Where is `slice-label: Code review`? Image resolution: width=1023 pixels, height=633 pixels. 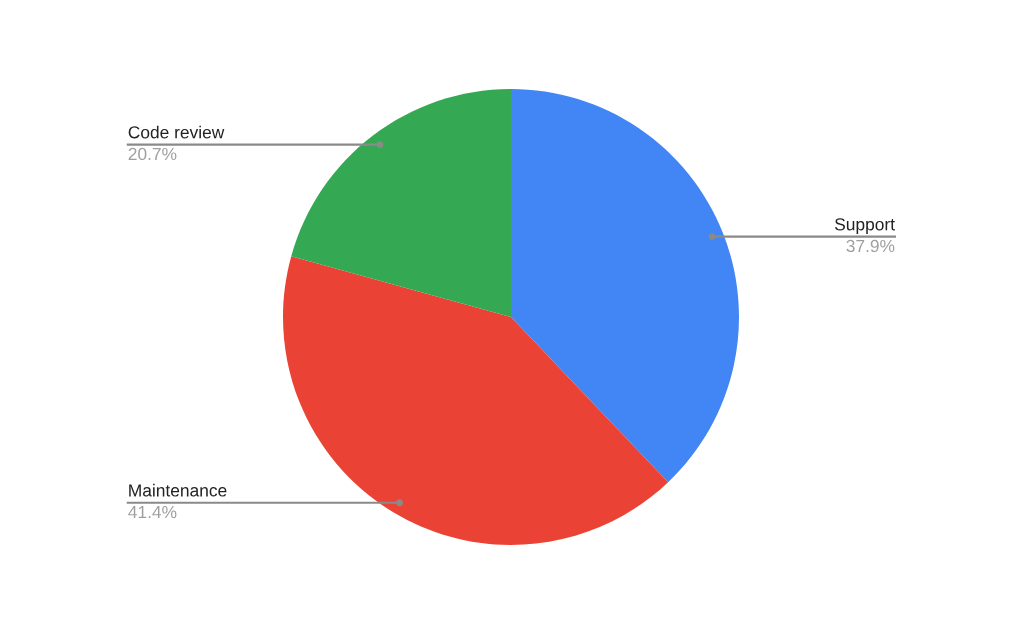 slice-label: Code review is located at coordinates (176, 132).